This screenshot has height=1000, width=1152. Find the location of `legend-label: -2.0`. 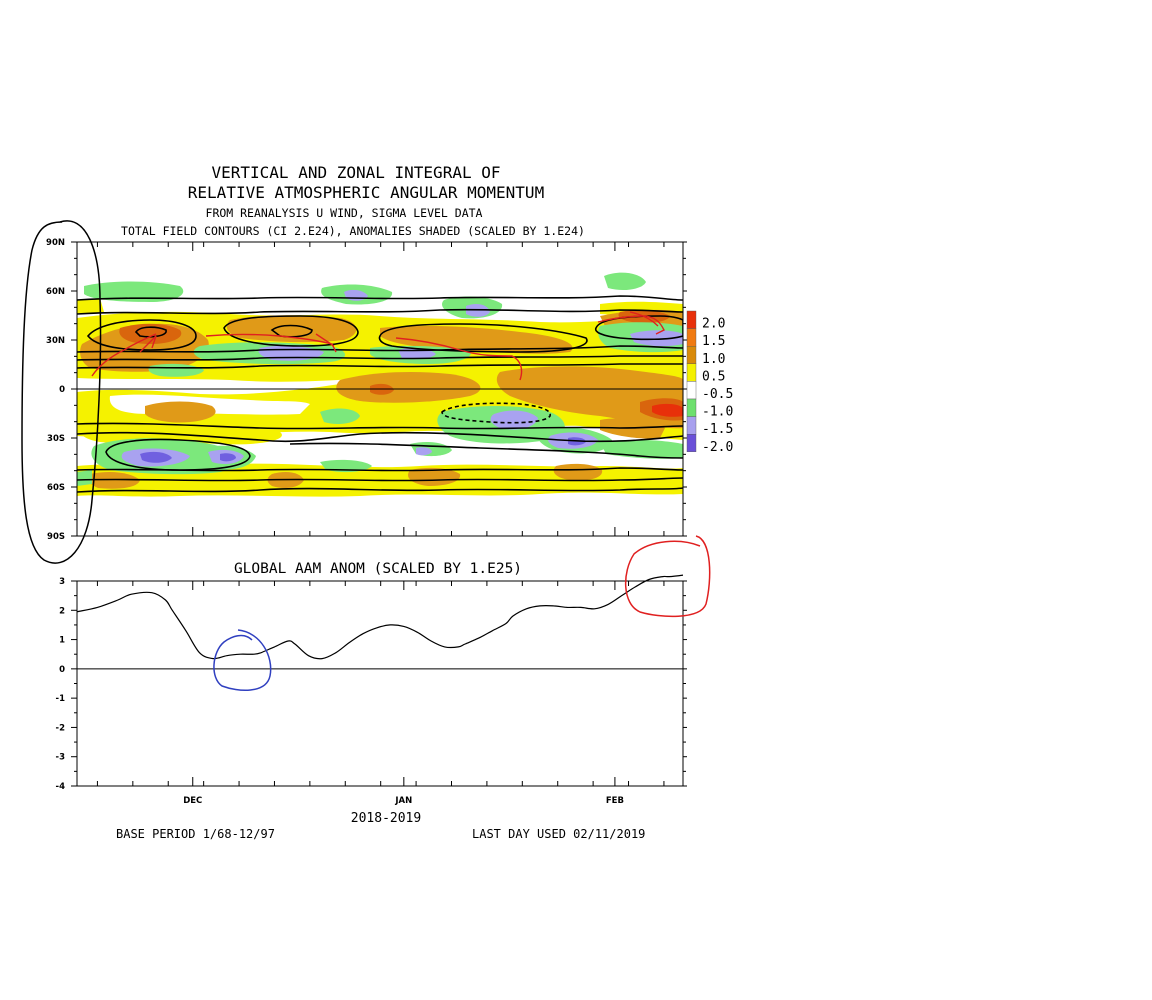

legend-label: -2.0 is located at coordinates (717, 447).